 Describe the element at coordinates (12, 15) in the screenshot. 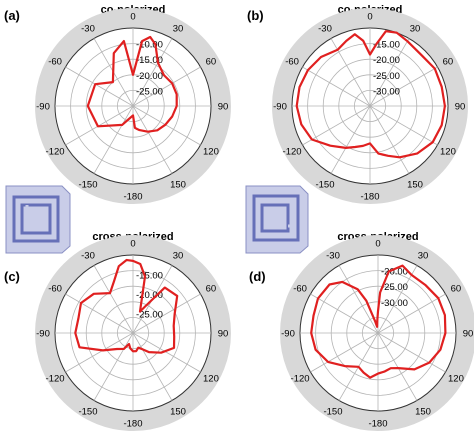

I see `panel-label-a: (a)` at that location.